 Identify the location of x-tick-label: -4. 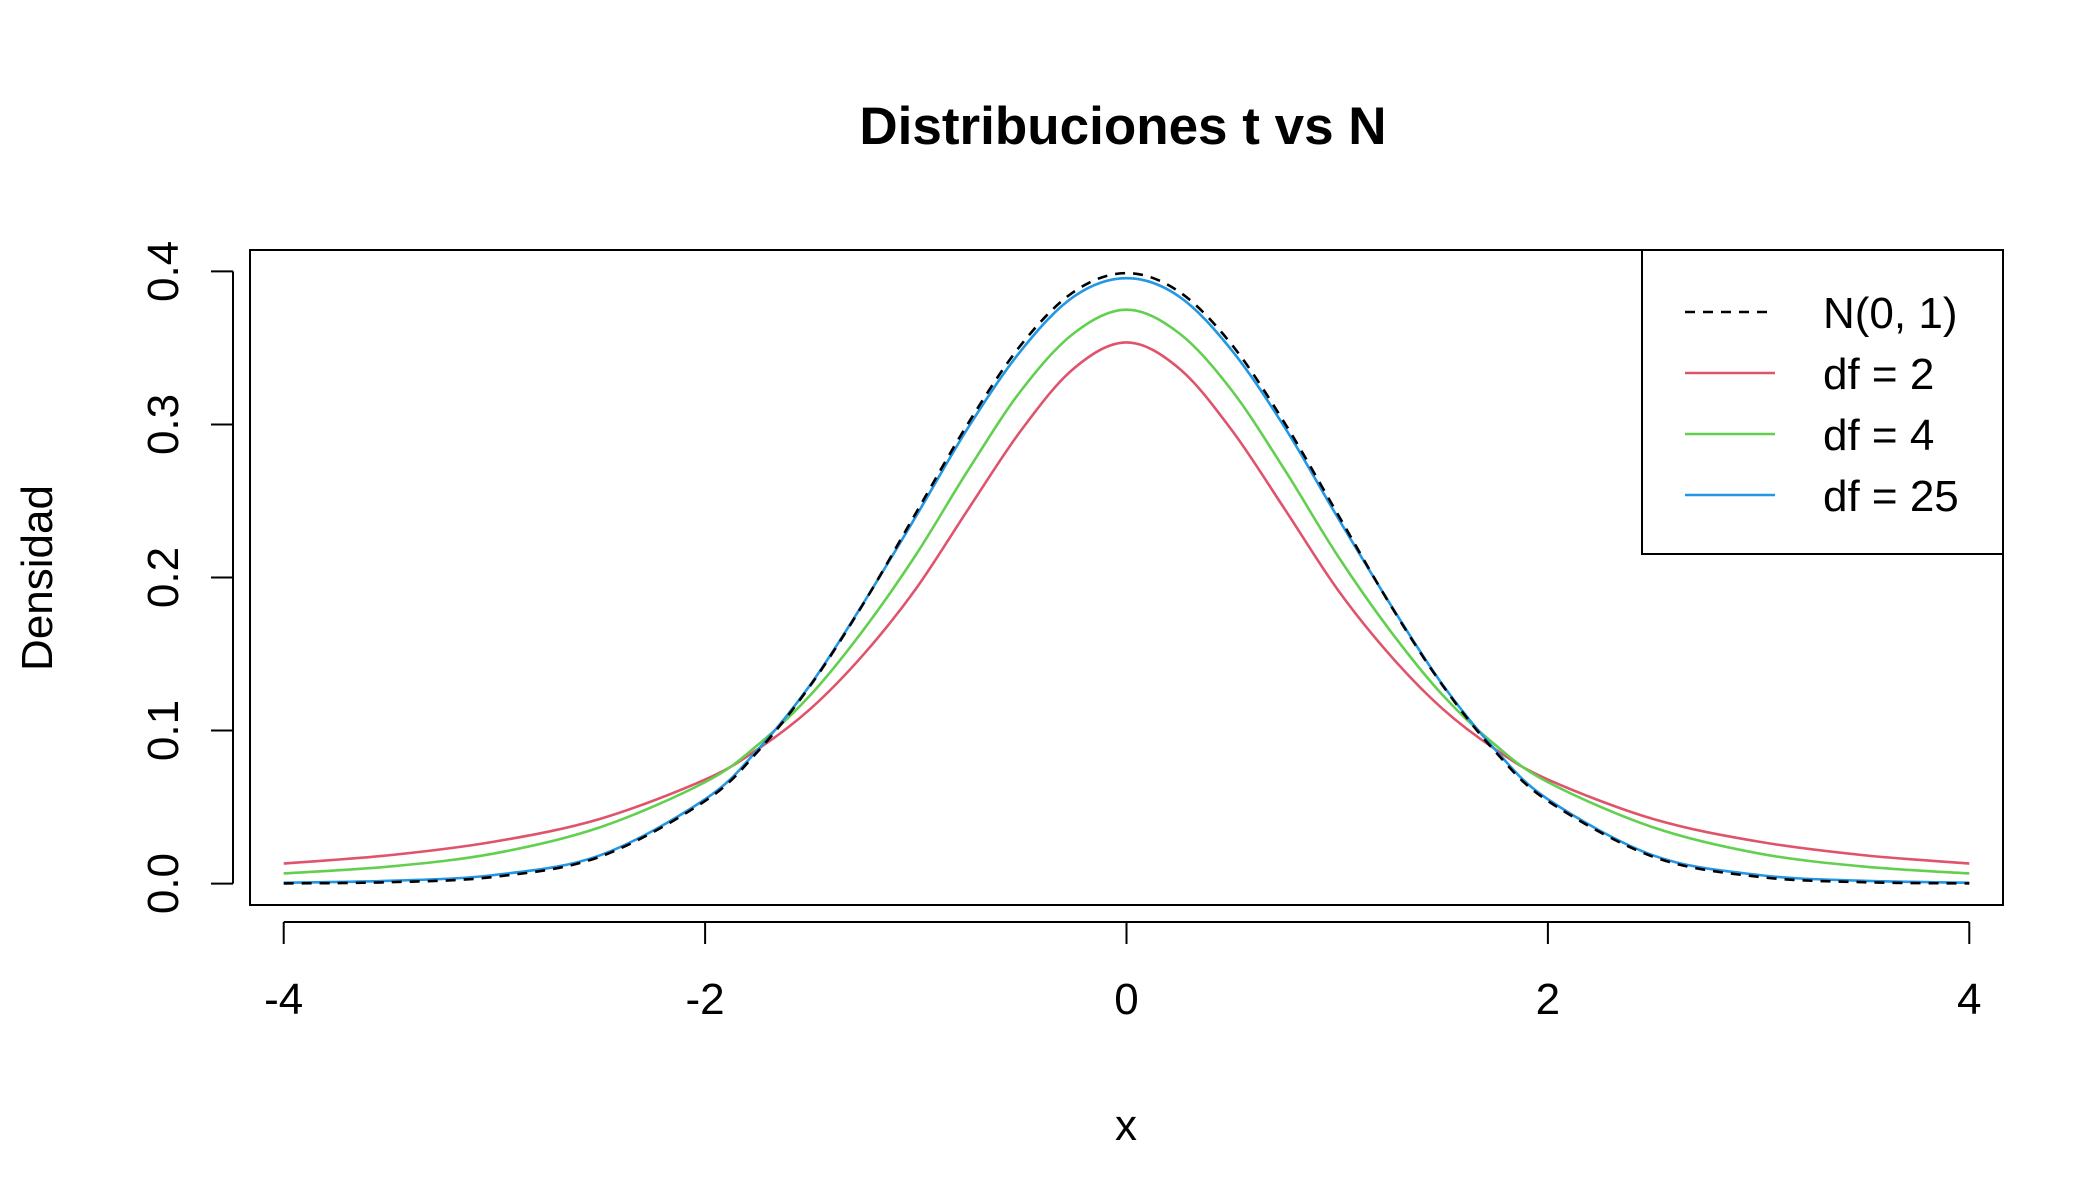
(283, 999).